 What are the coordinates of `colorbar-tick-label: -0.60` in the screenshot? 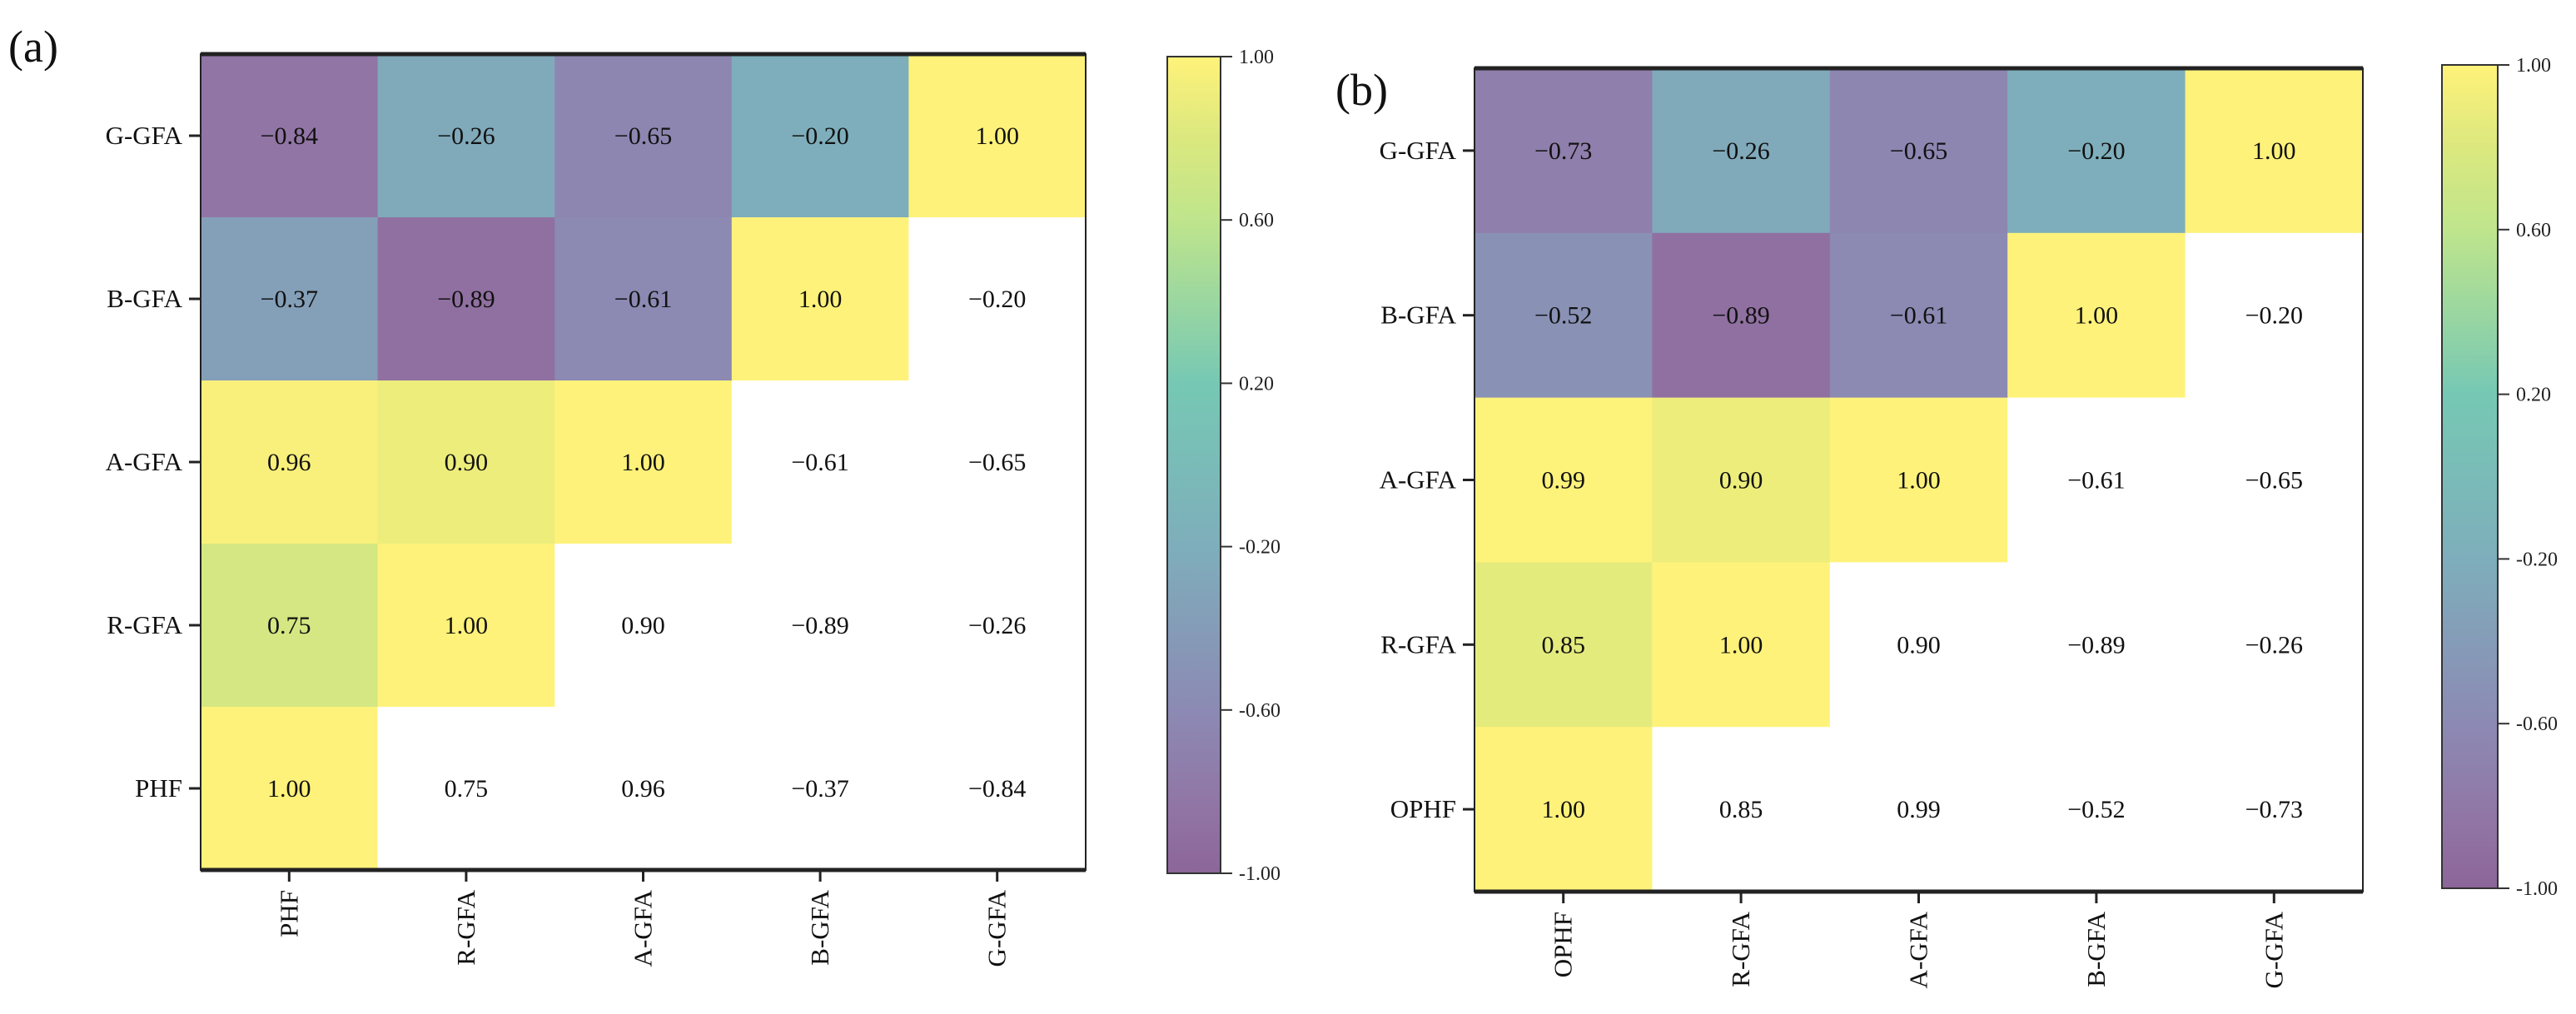 It's located at (2537, 724).